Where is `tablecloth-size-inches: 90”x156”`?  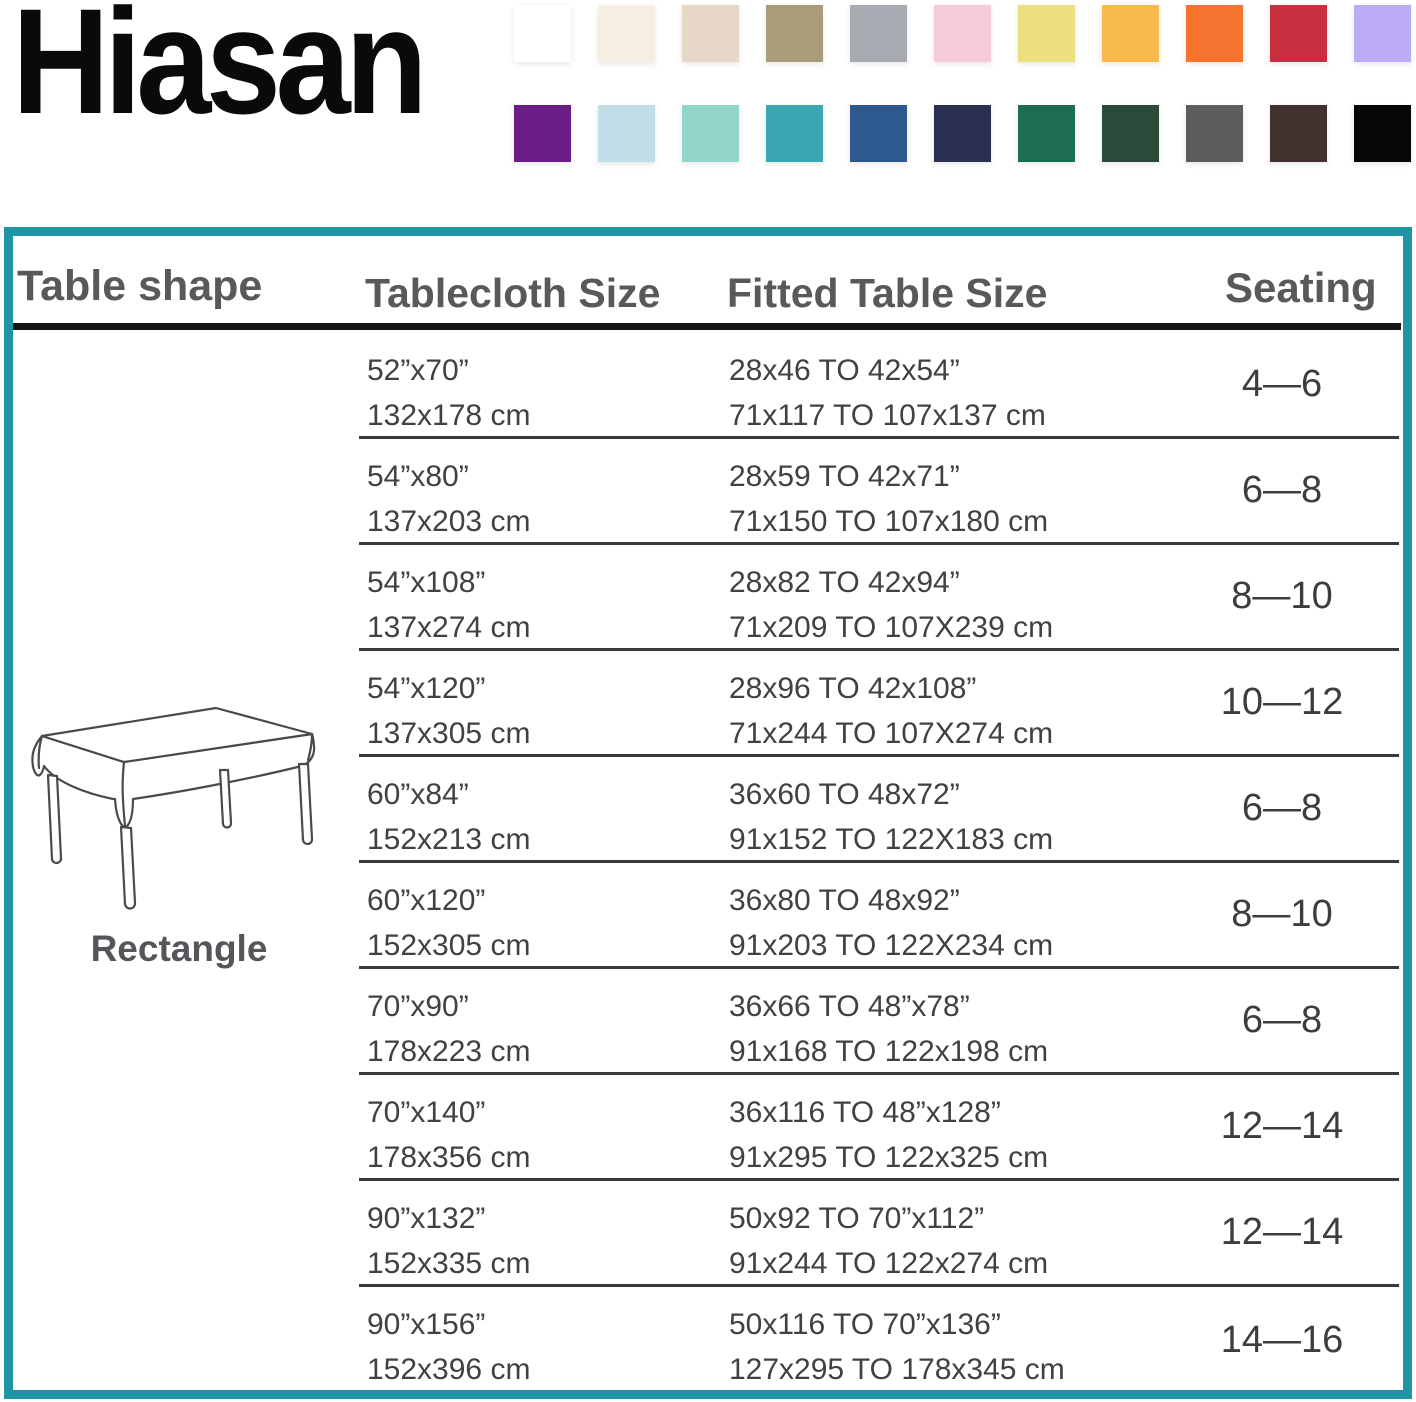 tablecloth-size-inches: 90”x156” is located at coordinates (426, 1324).